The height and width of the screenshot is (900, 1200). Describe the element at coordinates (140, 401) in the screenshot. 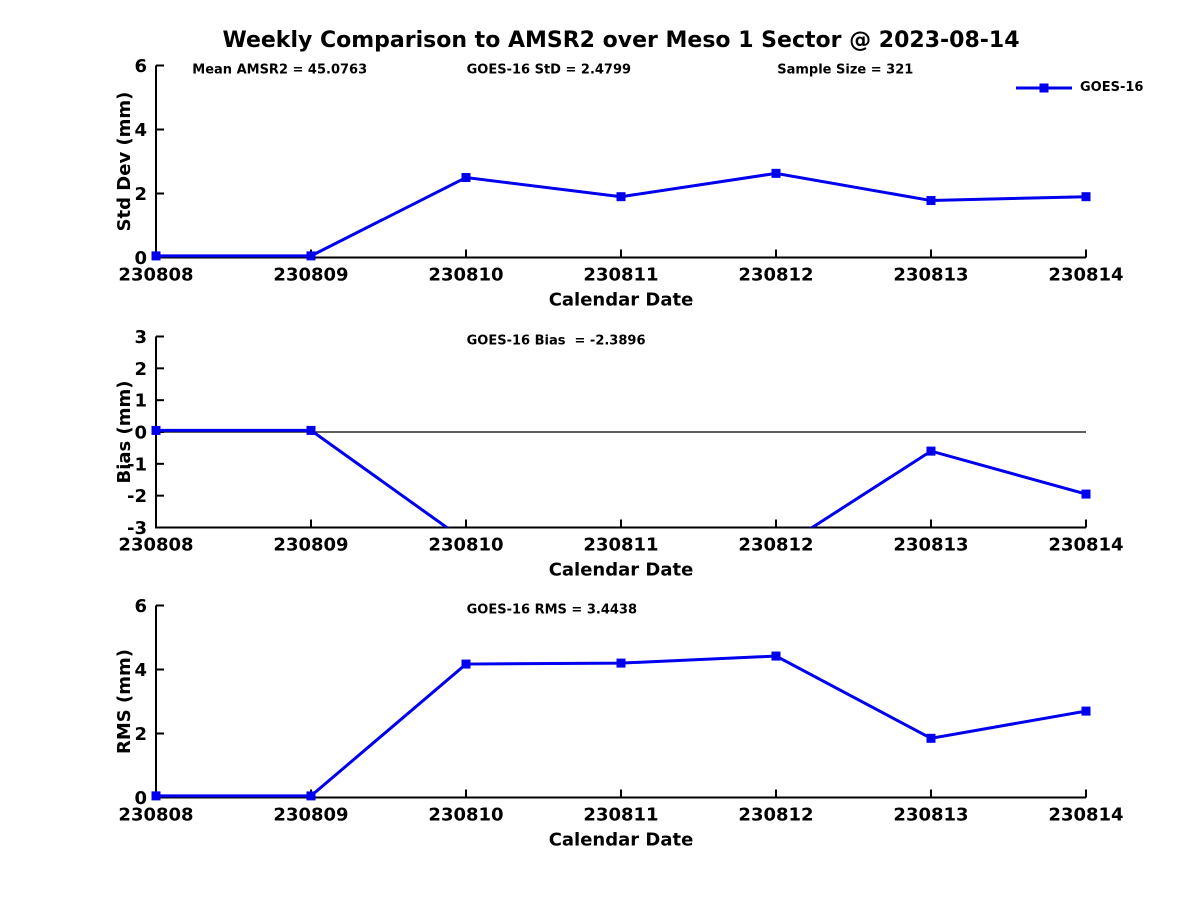

I see `y-tick-label: 1` at that location.